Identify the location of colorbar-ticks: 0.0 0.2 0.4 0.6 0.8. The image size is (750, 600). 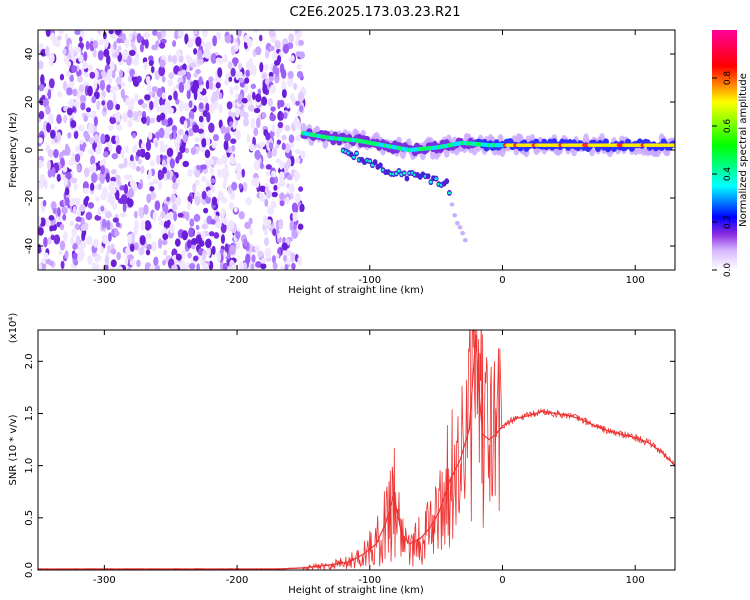
(722, 174).